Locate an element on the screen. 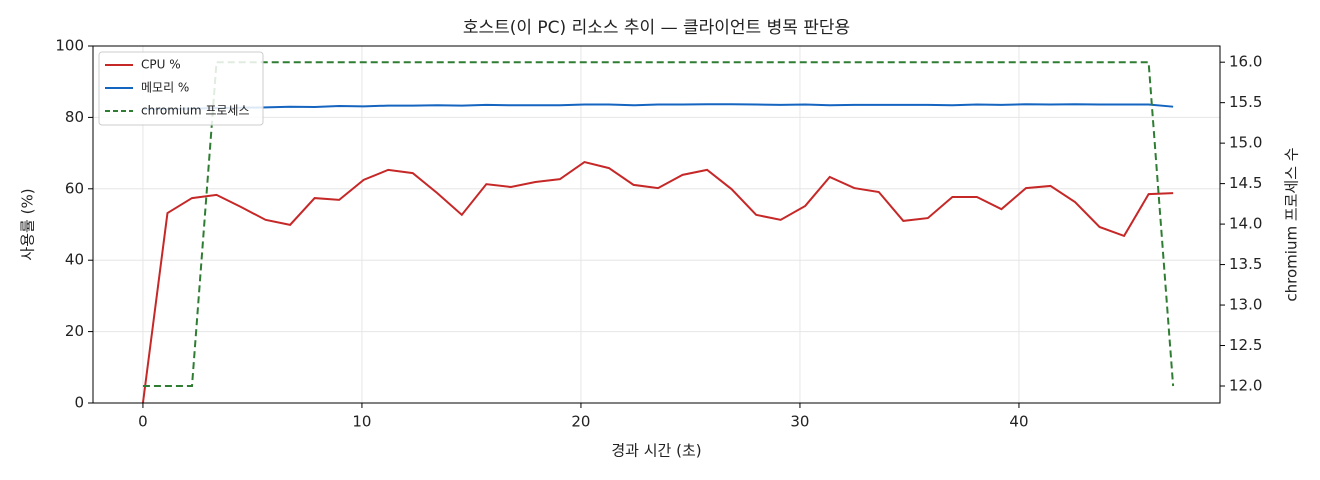  x-axis-label: 경과 시간 (초) is located at coordinates (656, 451).